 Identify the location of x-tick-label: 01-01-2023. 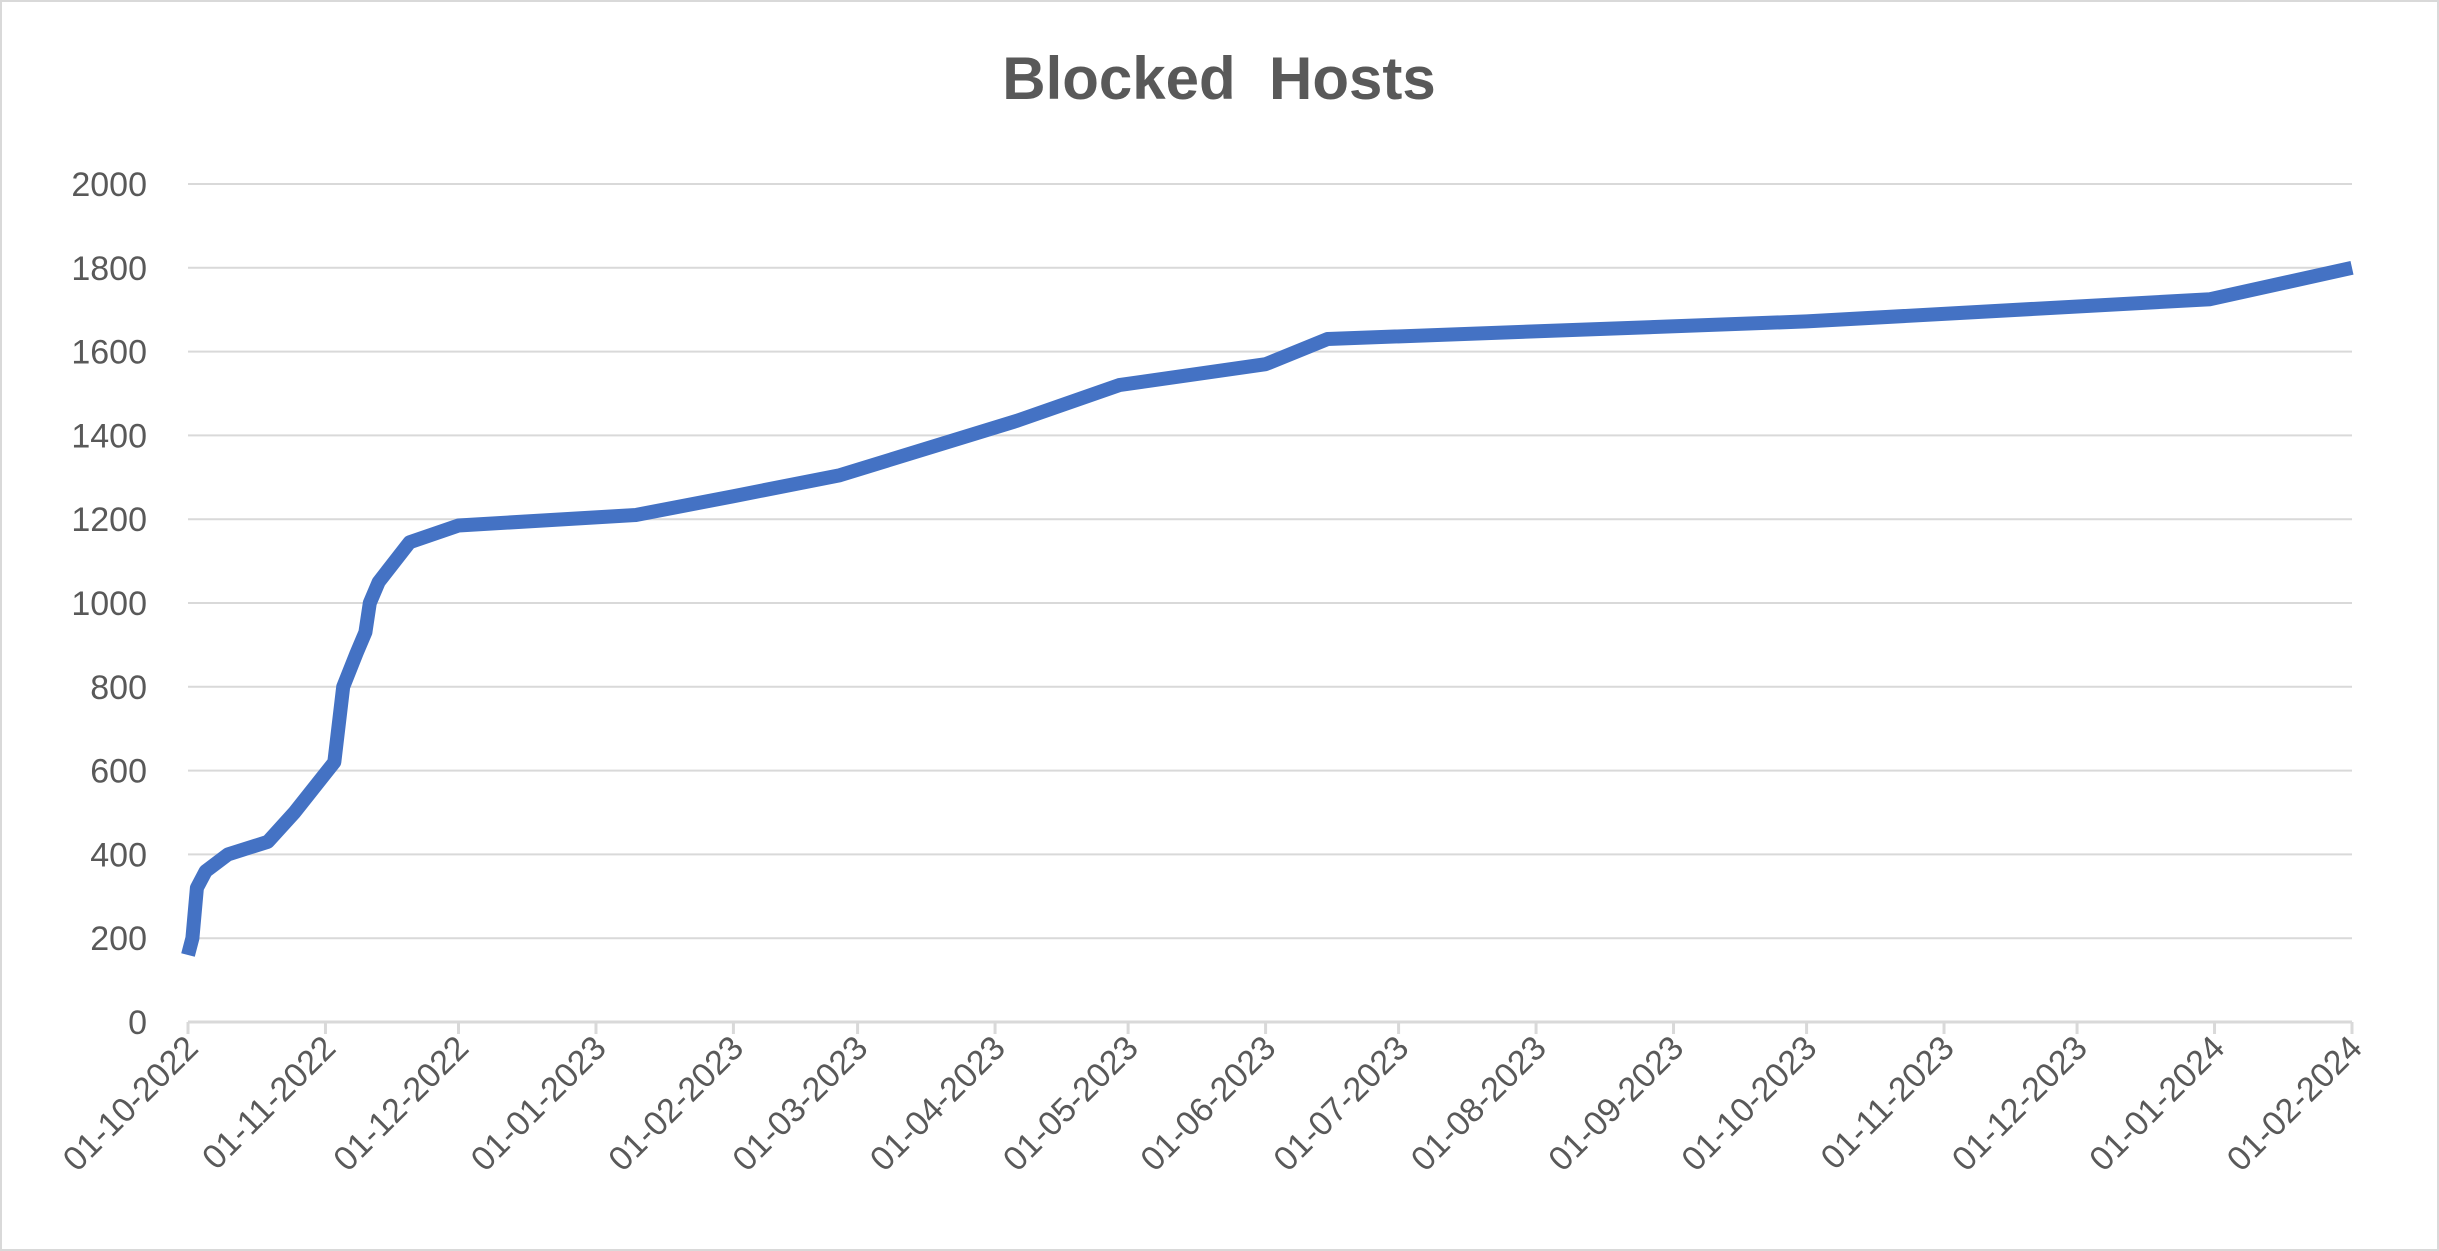
(539, 1104).